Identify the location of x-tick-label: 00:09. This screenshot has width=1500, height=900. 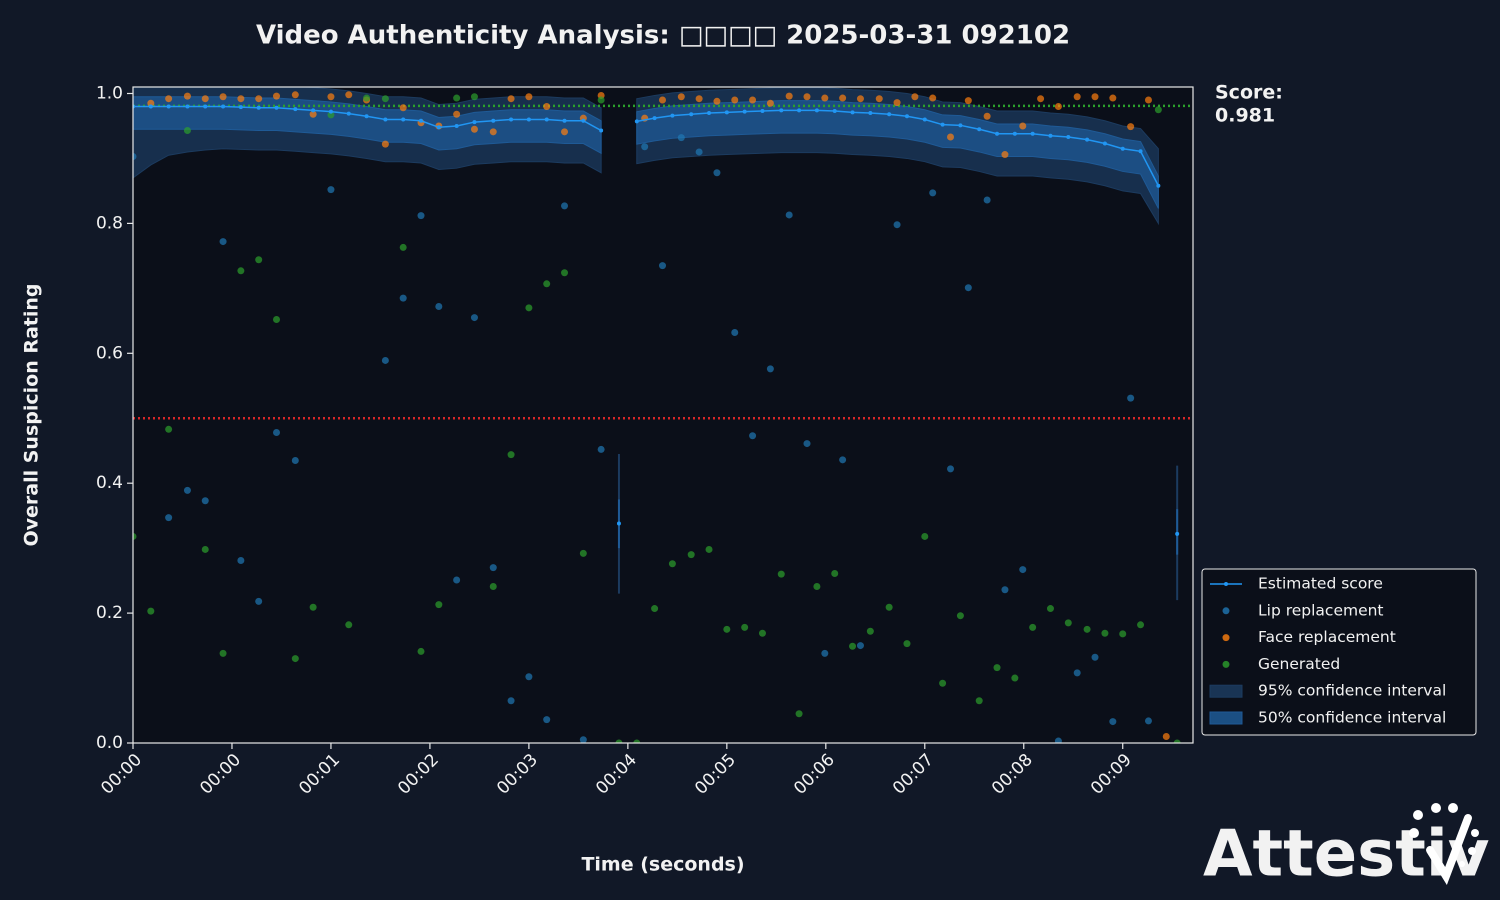
(1111, 774).